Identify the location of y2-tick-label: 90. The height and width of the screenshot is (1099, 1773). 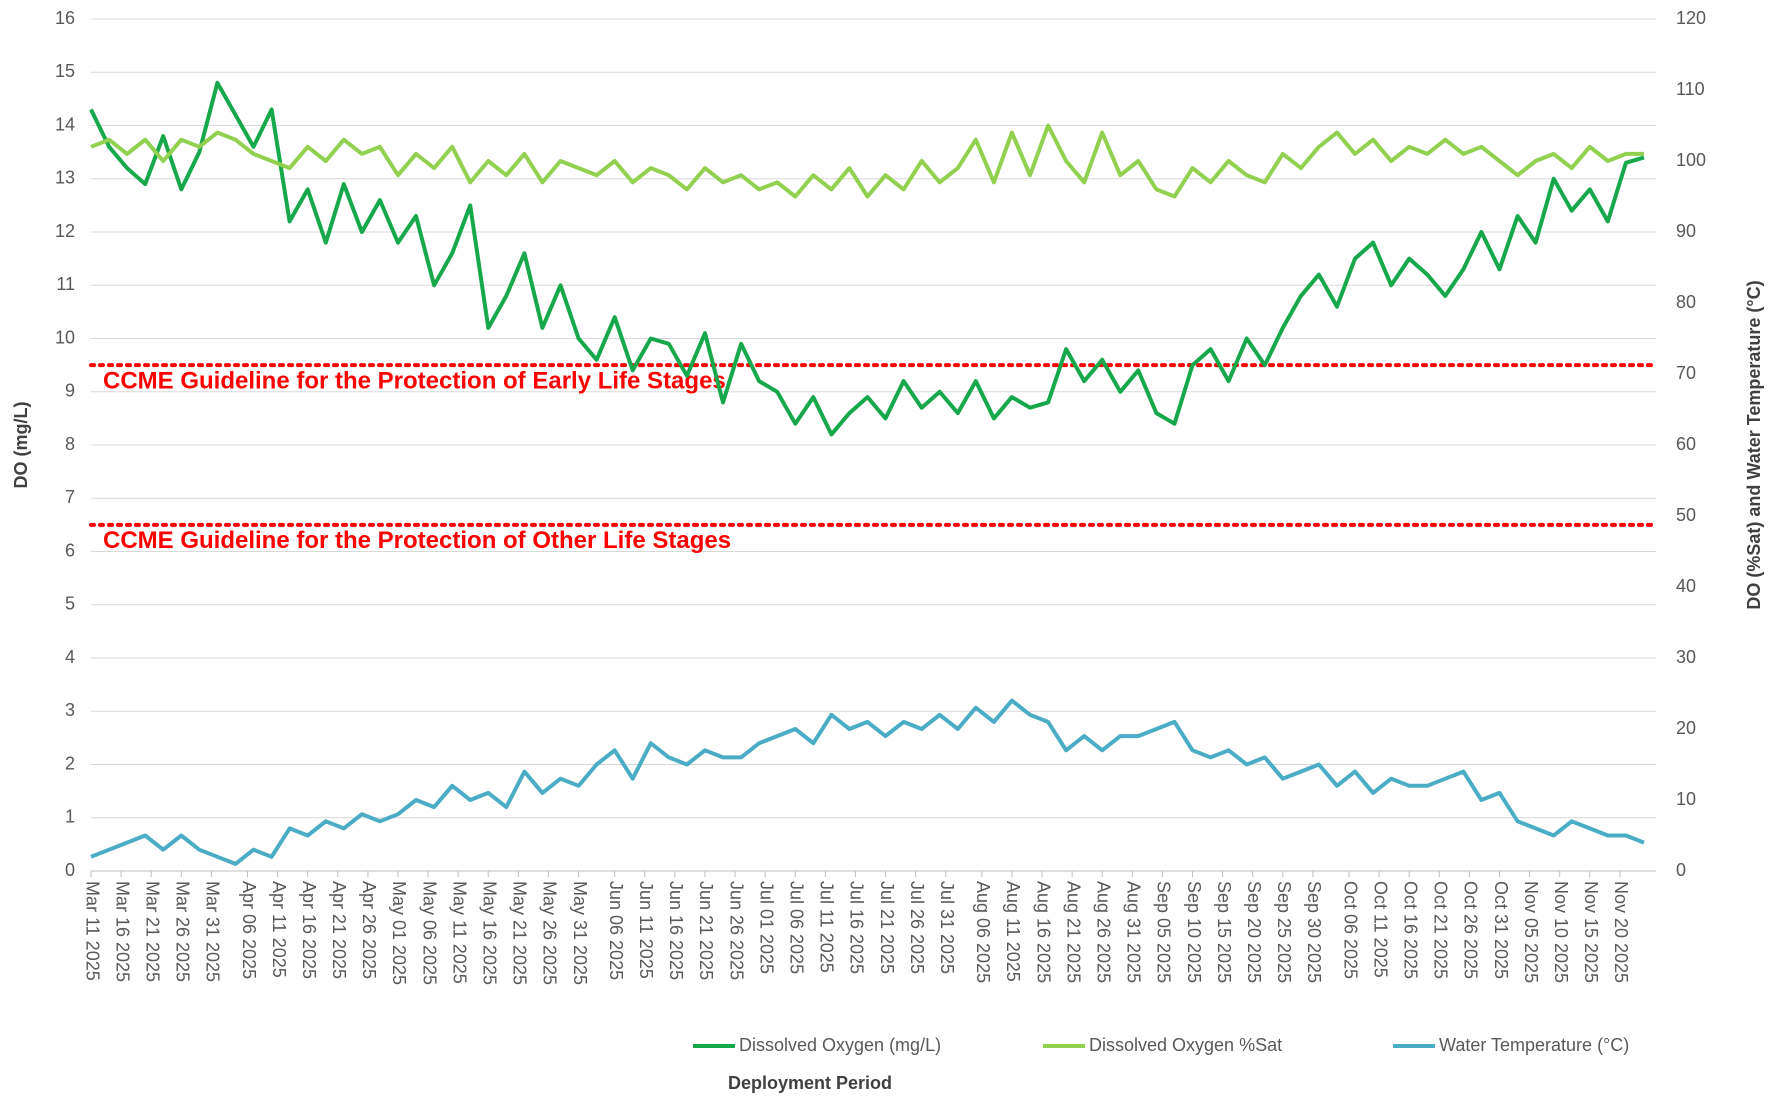
(1686, 231).